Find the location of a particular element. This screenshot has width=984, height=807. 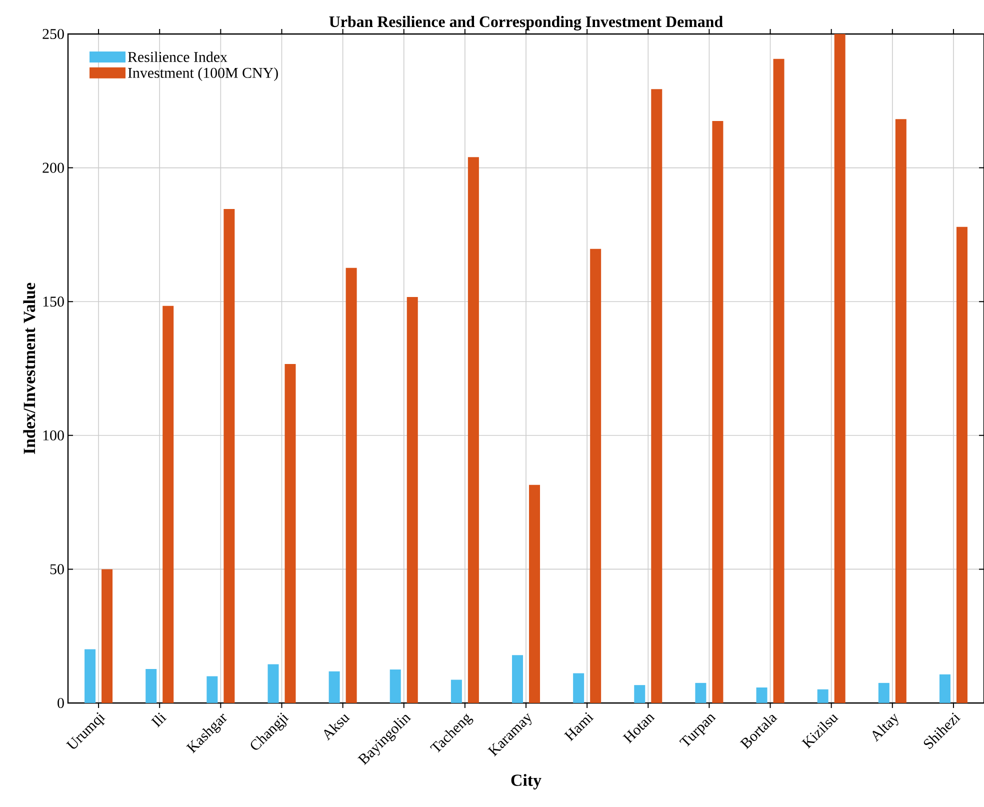

y-tick-label: 0 is located at coordinates (61, 703).